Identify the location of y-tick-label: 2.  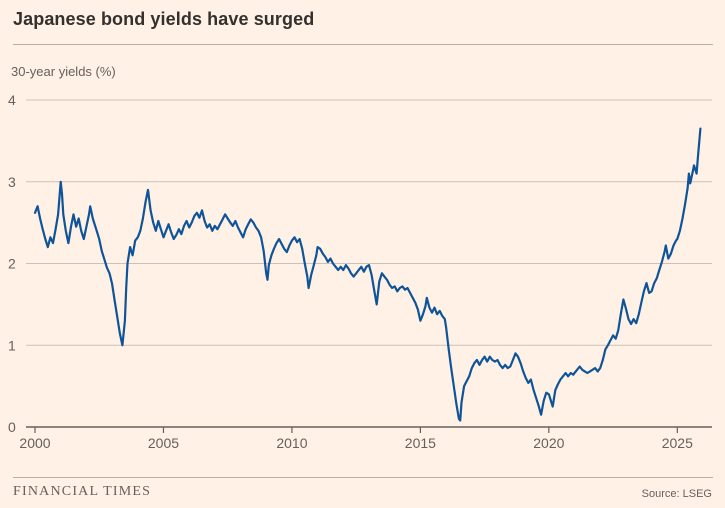
(12, 264).